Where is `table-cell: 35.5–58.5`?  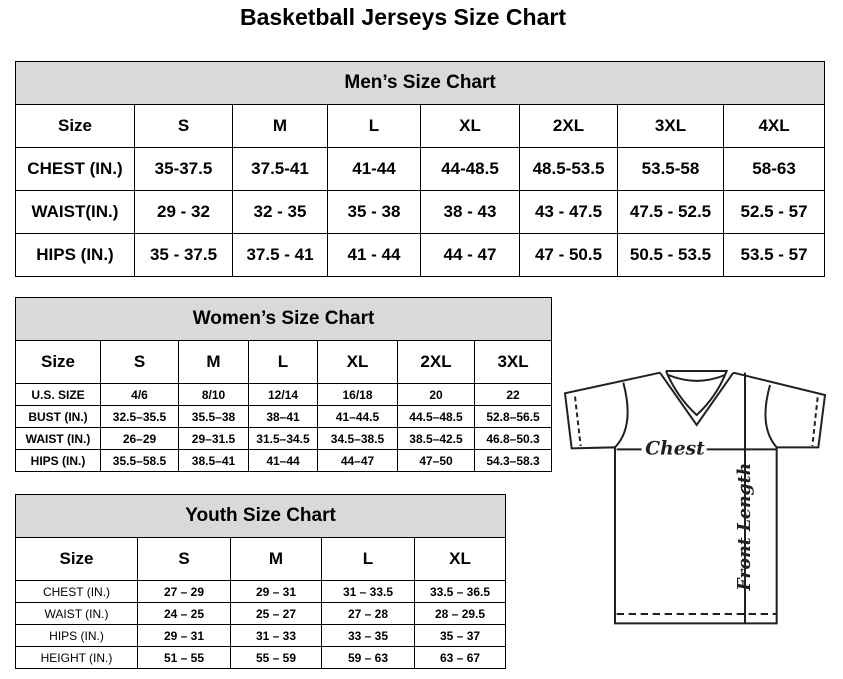
table-cell: 35.5–58.5 is located at coordinates (139, 460).